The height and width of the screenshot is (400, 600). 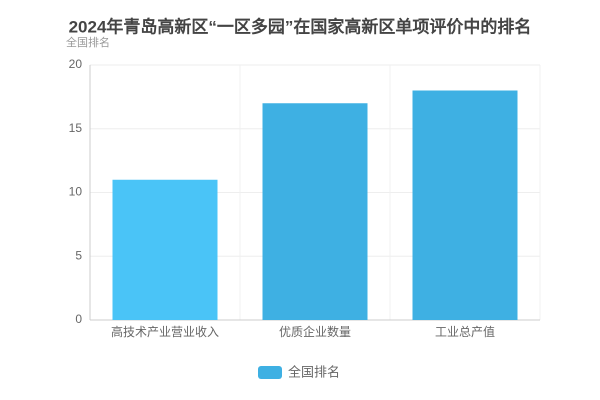 What do you see at coordinates (300, 26) in the screenshot?
I see `chart-title: 2024年青岛高新区“一区多园”在国家高新区单项评价中的排名` at bounding box center [300, 26].